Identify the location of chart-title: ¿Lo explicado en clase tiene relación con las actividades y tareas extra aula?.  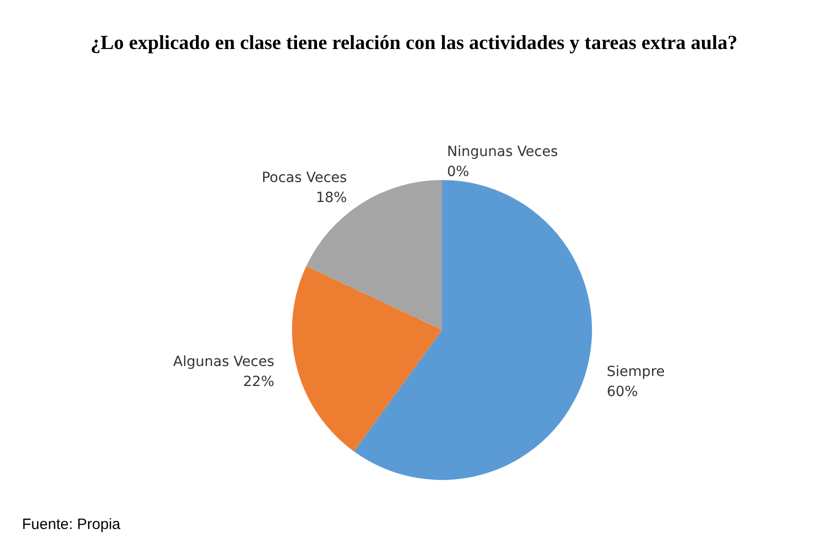
(414, 43).